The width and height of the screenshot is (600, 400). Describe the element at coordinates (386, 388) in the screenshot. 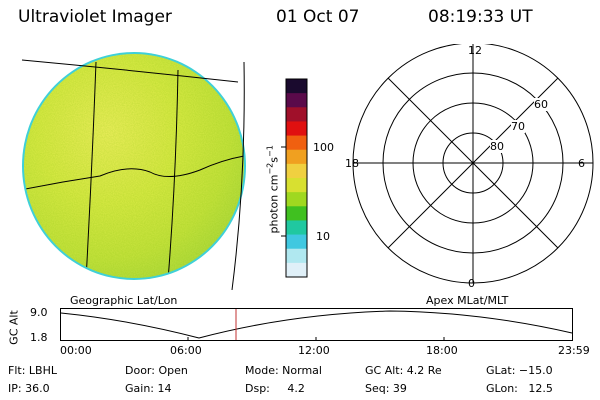

I see `info-seq: Seq: 39` at that location.